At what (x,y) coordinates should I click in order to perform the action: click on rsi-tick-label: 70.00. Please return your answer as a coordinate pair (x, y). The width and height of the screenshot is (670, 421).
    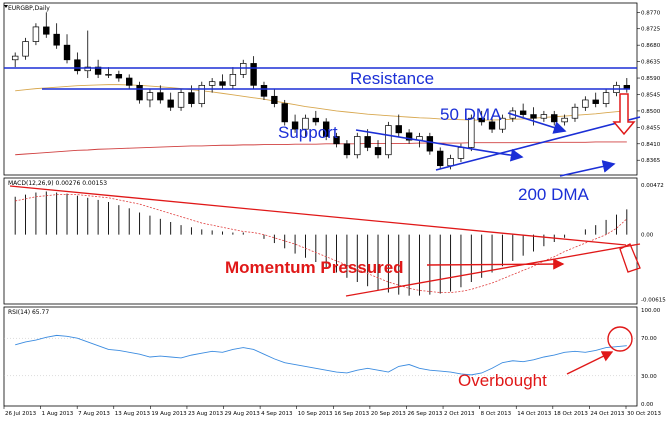
    Looking at the image, I should click on (649, 339).